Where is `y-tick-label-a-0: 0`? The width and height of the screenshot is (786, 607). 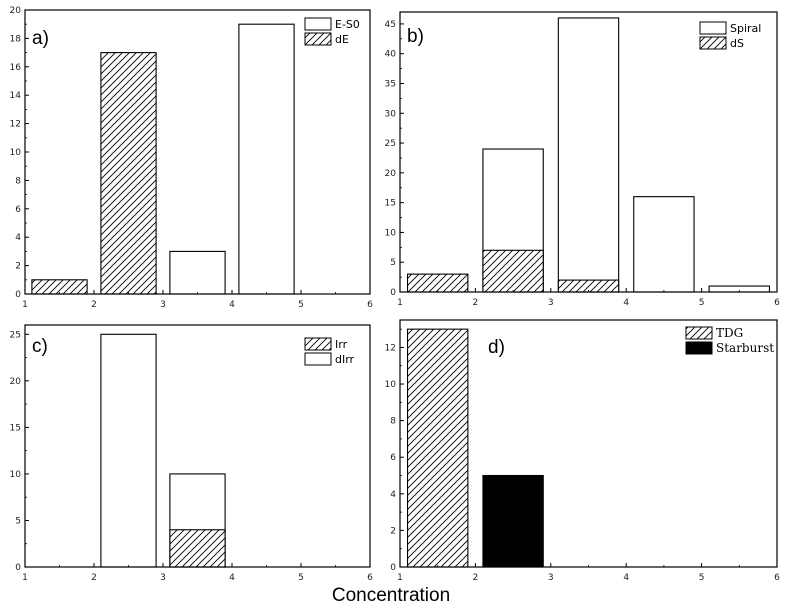 y-tick-label-a-0: 0 is located at coordinates (18, 295).